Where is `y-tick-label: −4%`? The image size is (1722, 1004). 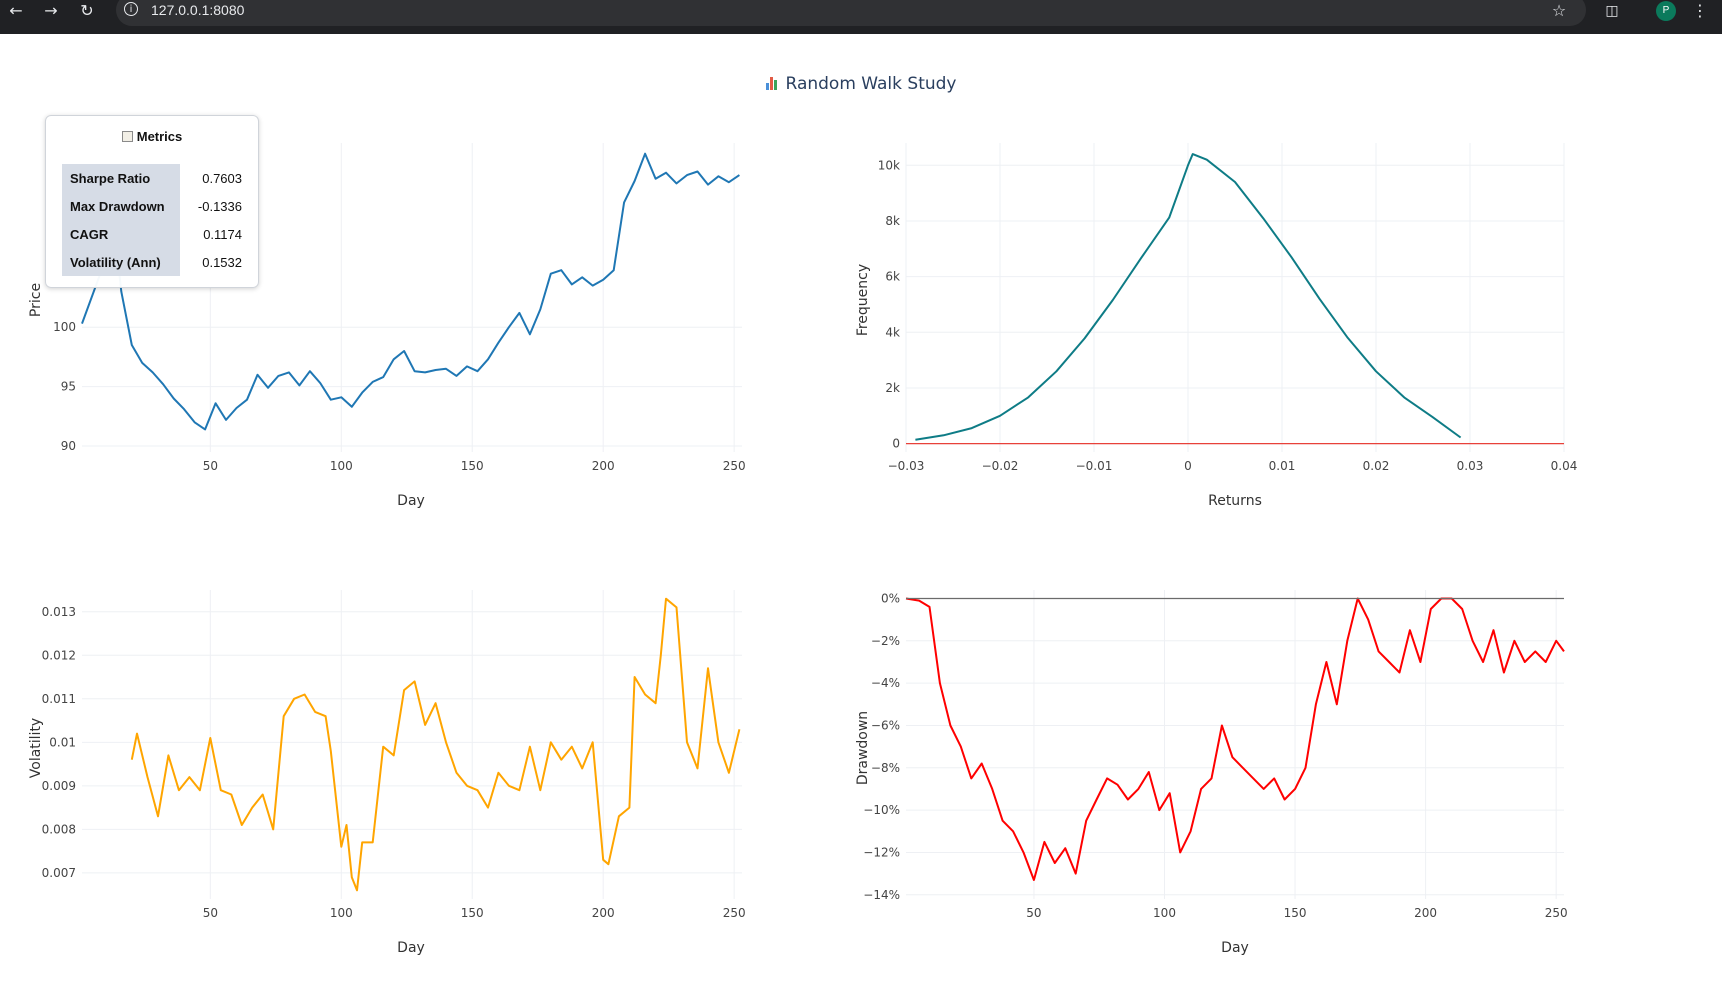
y-tick-label: −4% is located at coordinates (885, 683).